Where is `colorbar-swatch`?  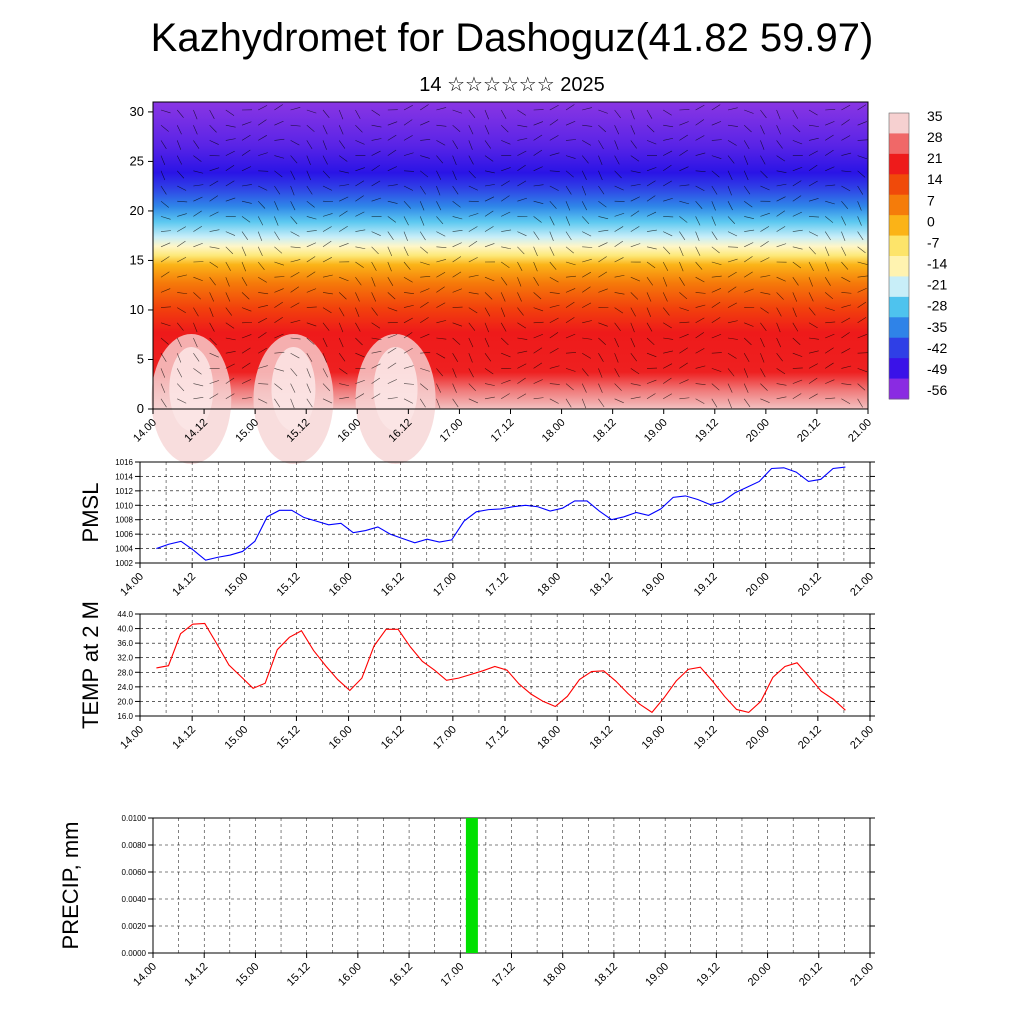
colorbar-swatch is located at coordinates (899, 369).